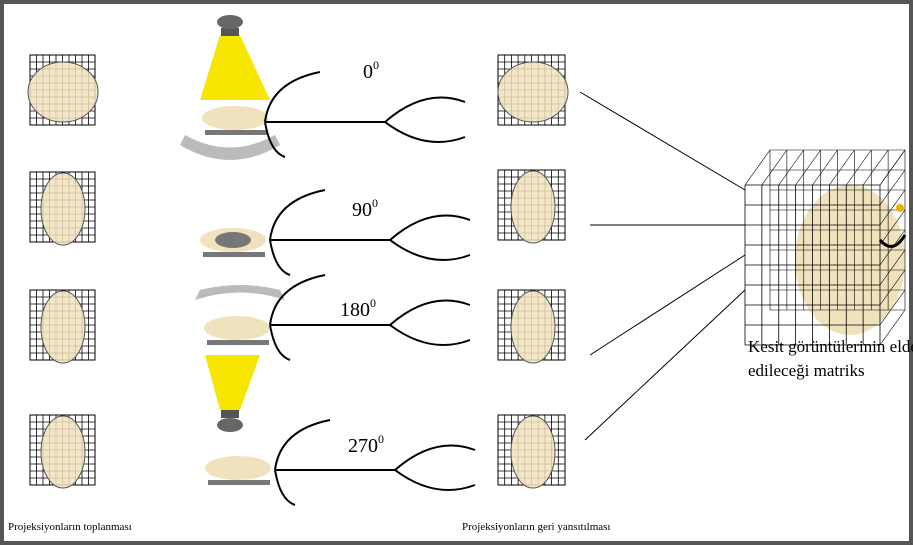 Image resolution: width=913 pixels, height=545 pixels. Describe the element at coordinates (900, 208) in the screenshot. I see `marker` at that location.